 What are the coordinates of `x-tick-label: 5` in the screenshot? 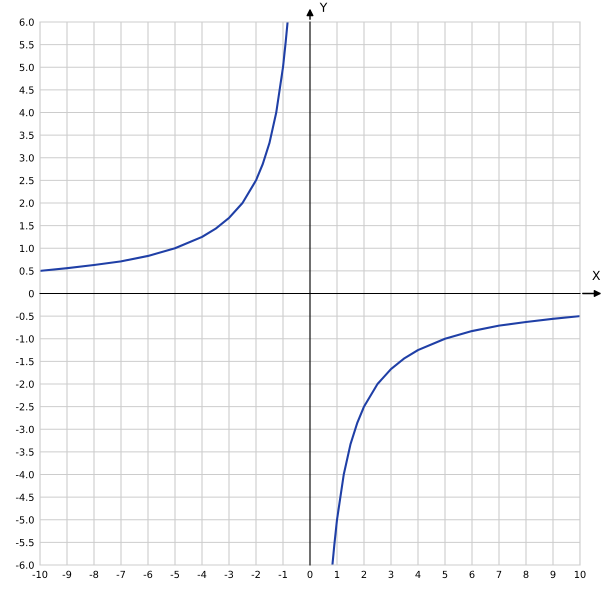 It's located at (445, 574).